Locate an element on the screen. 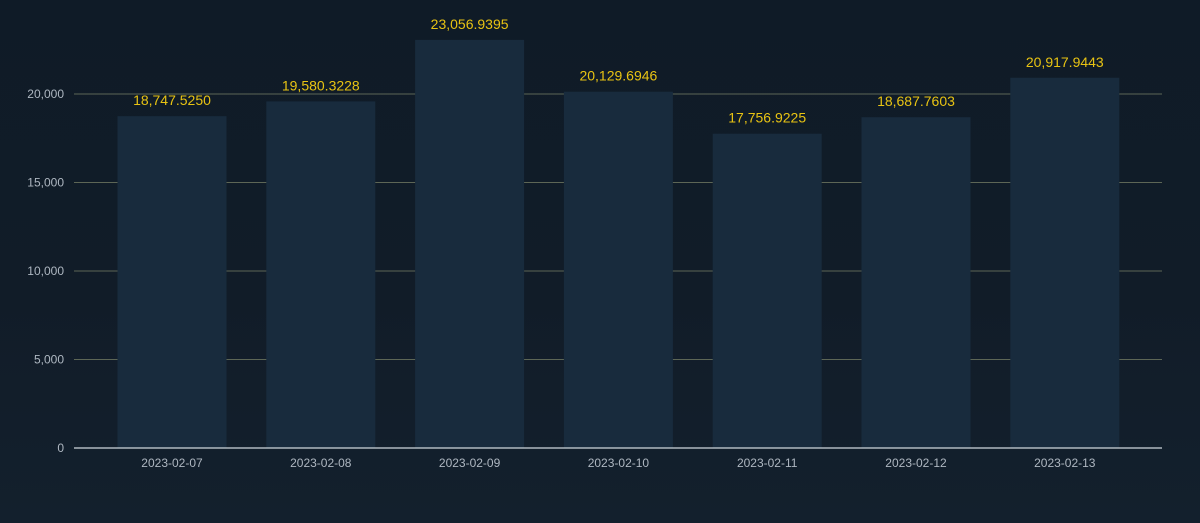 This screenshot has height=523, width=1200. data-label: 20,917.9443 is located at coordinates (1065, 62).